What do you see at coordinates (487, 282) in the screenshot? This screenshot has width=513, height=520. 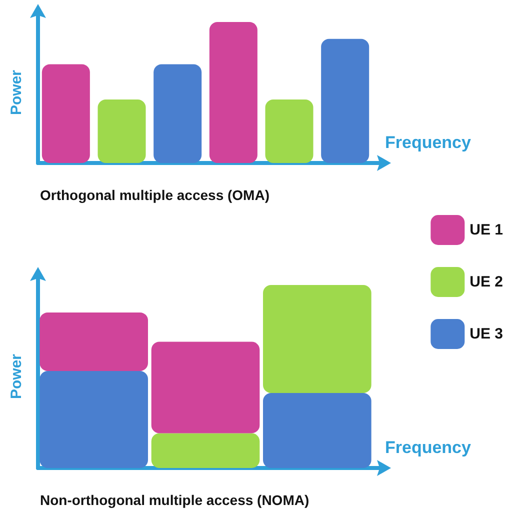 I see `legend-label: UE 2` at bounding box center [487, 282].